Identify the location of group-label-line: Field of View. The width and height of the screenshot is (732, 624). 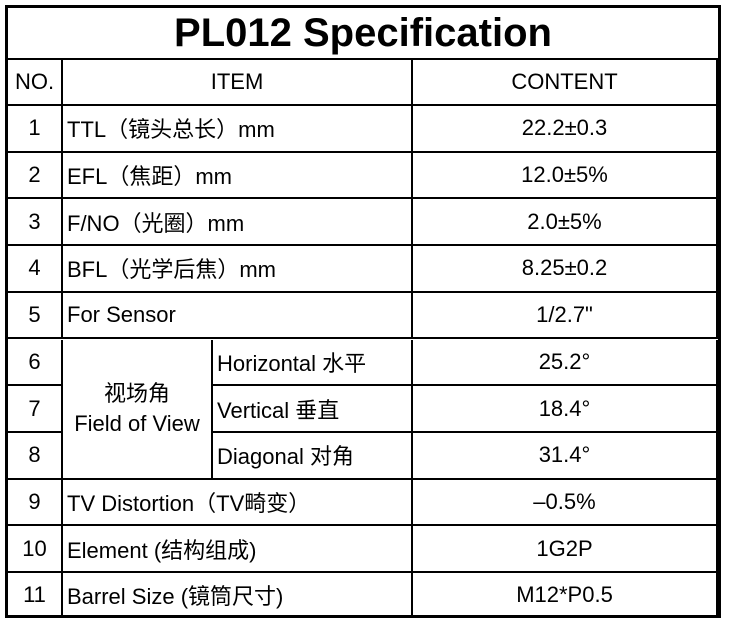
(137, 423).